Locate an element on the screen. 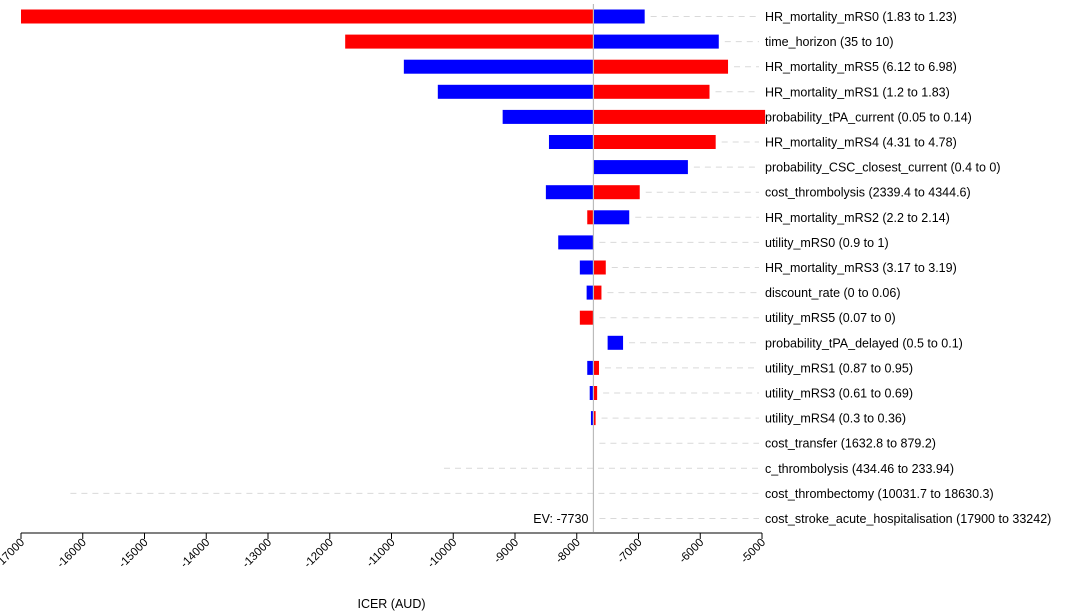 This screenshot has height=616, width=1084. bar-label: utility_mRS0 (0.9 to 1) is located at coordinates (827, 243).